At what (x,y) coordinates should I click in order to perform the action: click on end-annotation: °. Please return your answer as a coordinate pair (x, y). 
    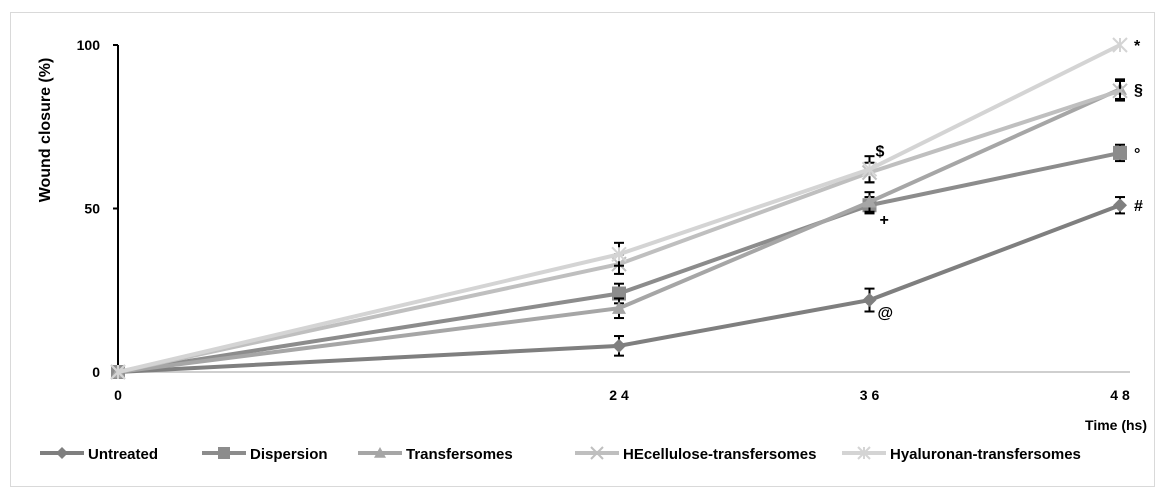
    Looking at the image, I should click on (1137, 154).